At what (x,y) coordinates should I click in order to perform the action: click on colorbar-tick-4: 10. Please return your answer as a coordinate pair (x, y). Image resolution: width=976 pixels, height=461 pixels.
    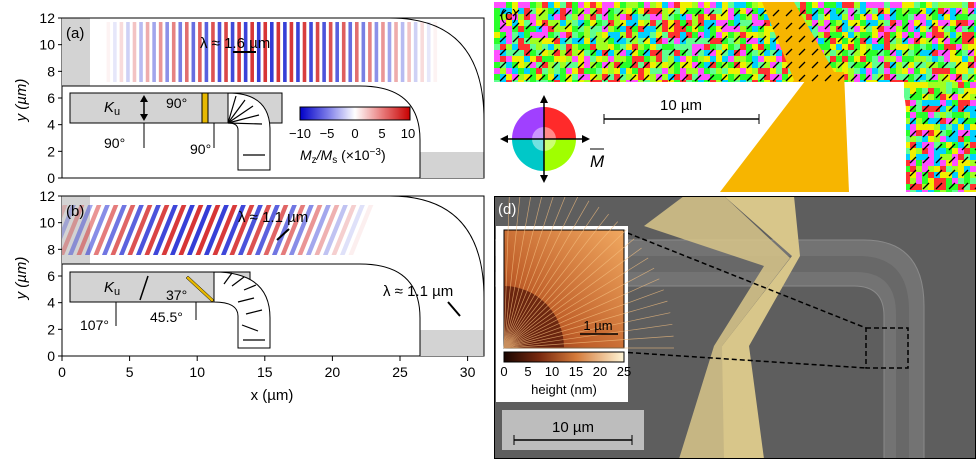
    Looking at the image, I should click on (408, 133).